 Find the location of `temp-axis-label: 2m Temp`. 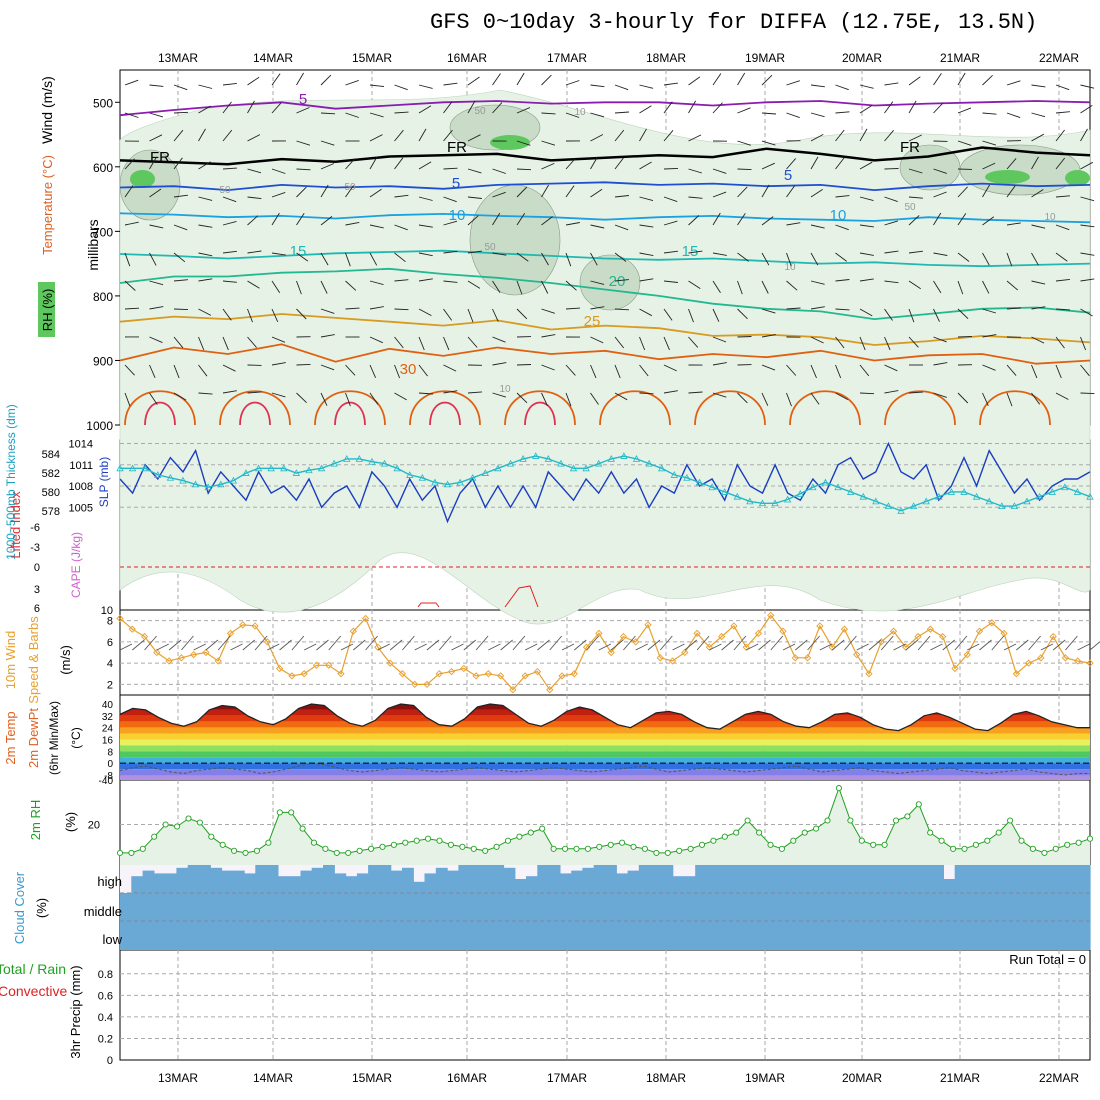

temp-axis-label: 2m Temp is located at coordinates (10, 737).